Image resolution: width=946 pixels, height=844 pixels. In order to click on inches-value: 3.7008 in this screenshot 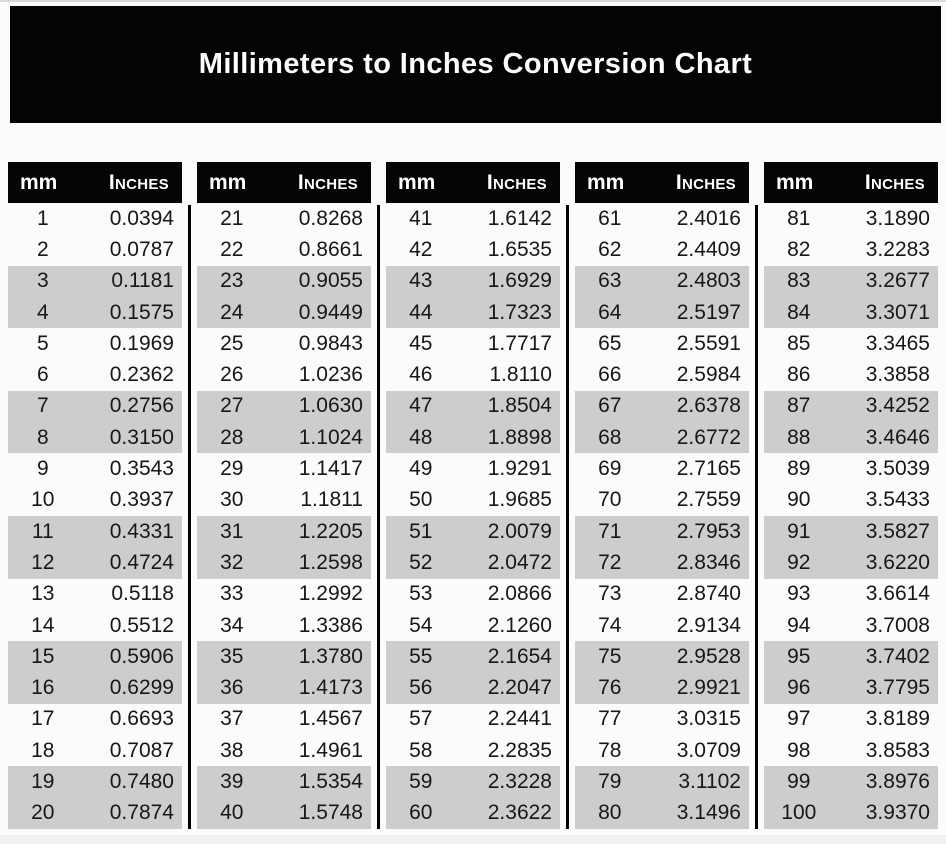, I will do `click(897, 625)`.